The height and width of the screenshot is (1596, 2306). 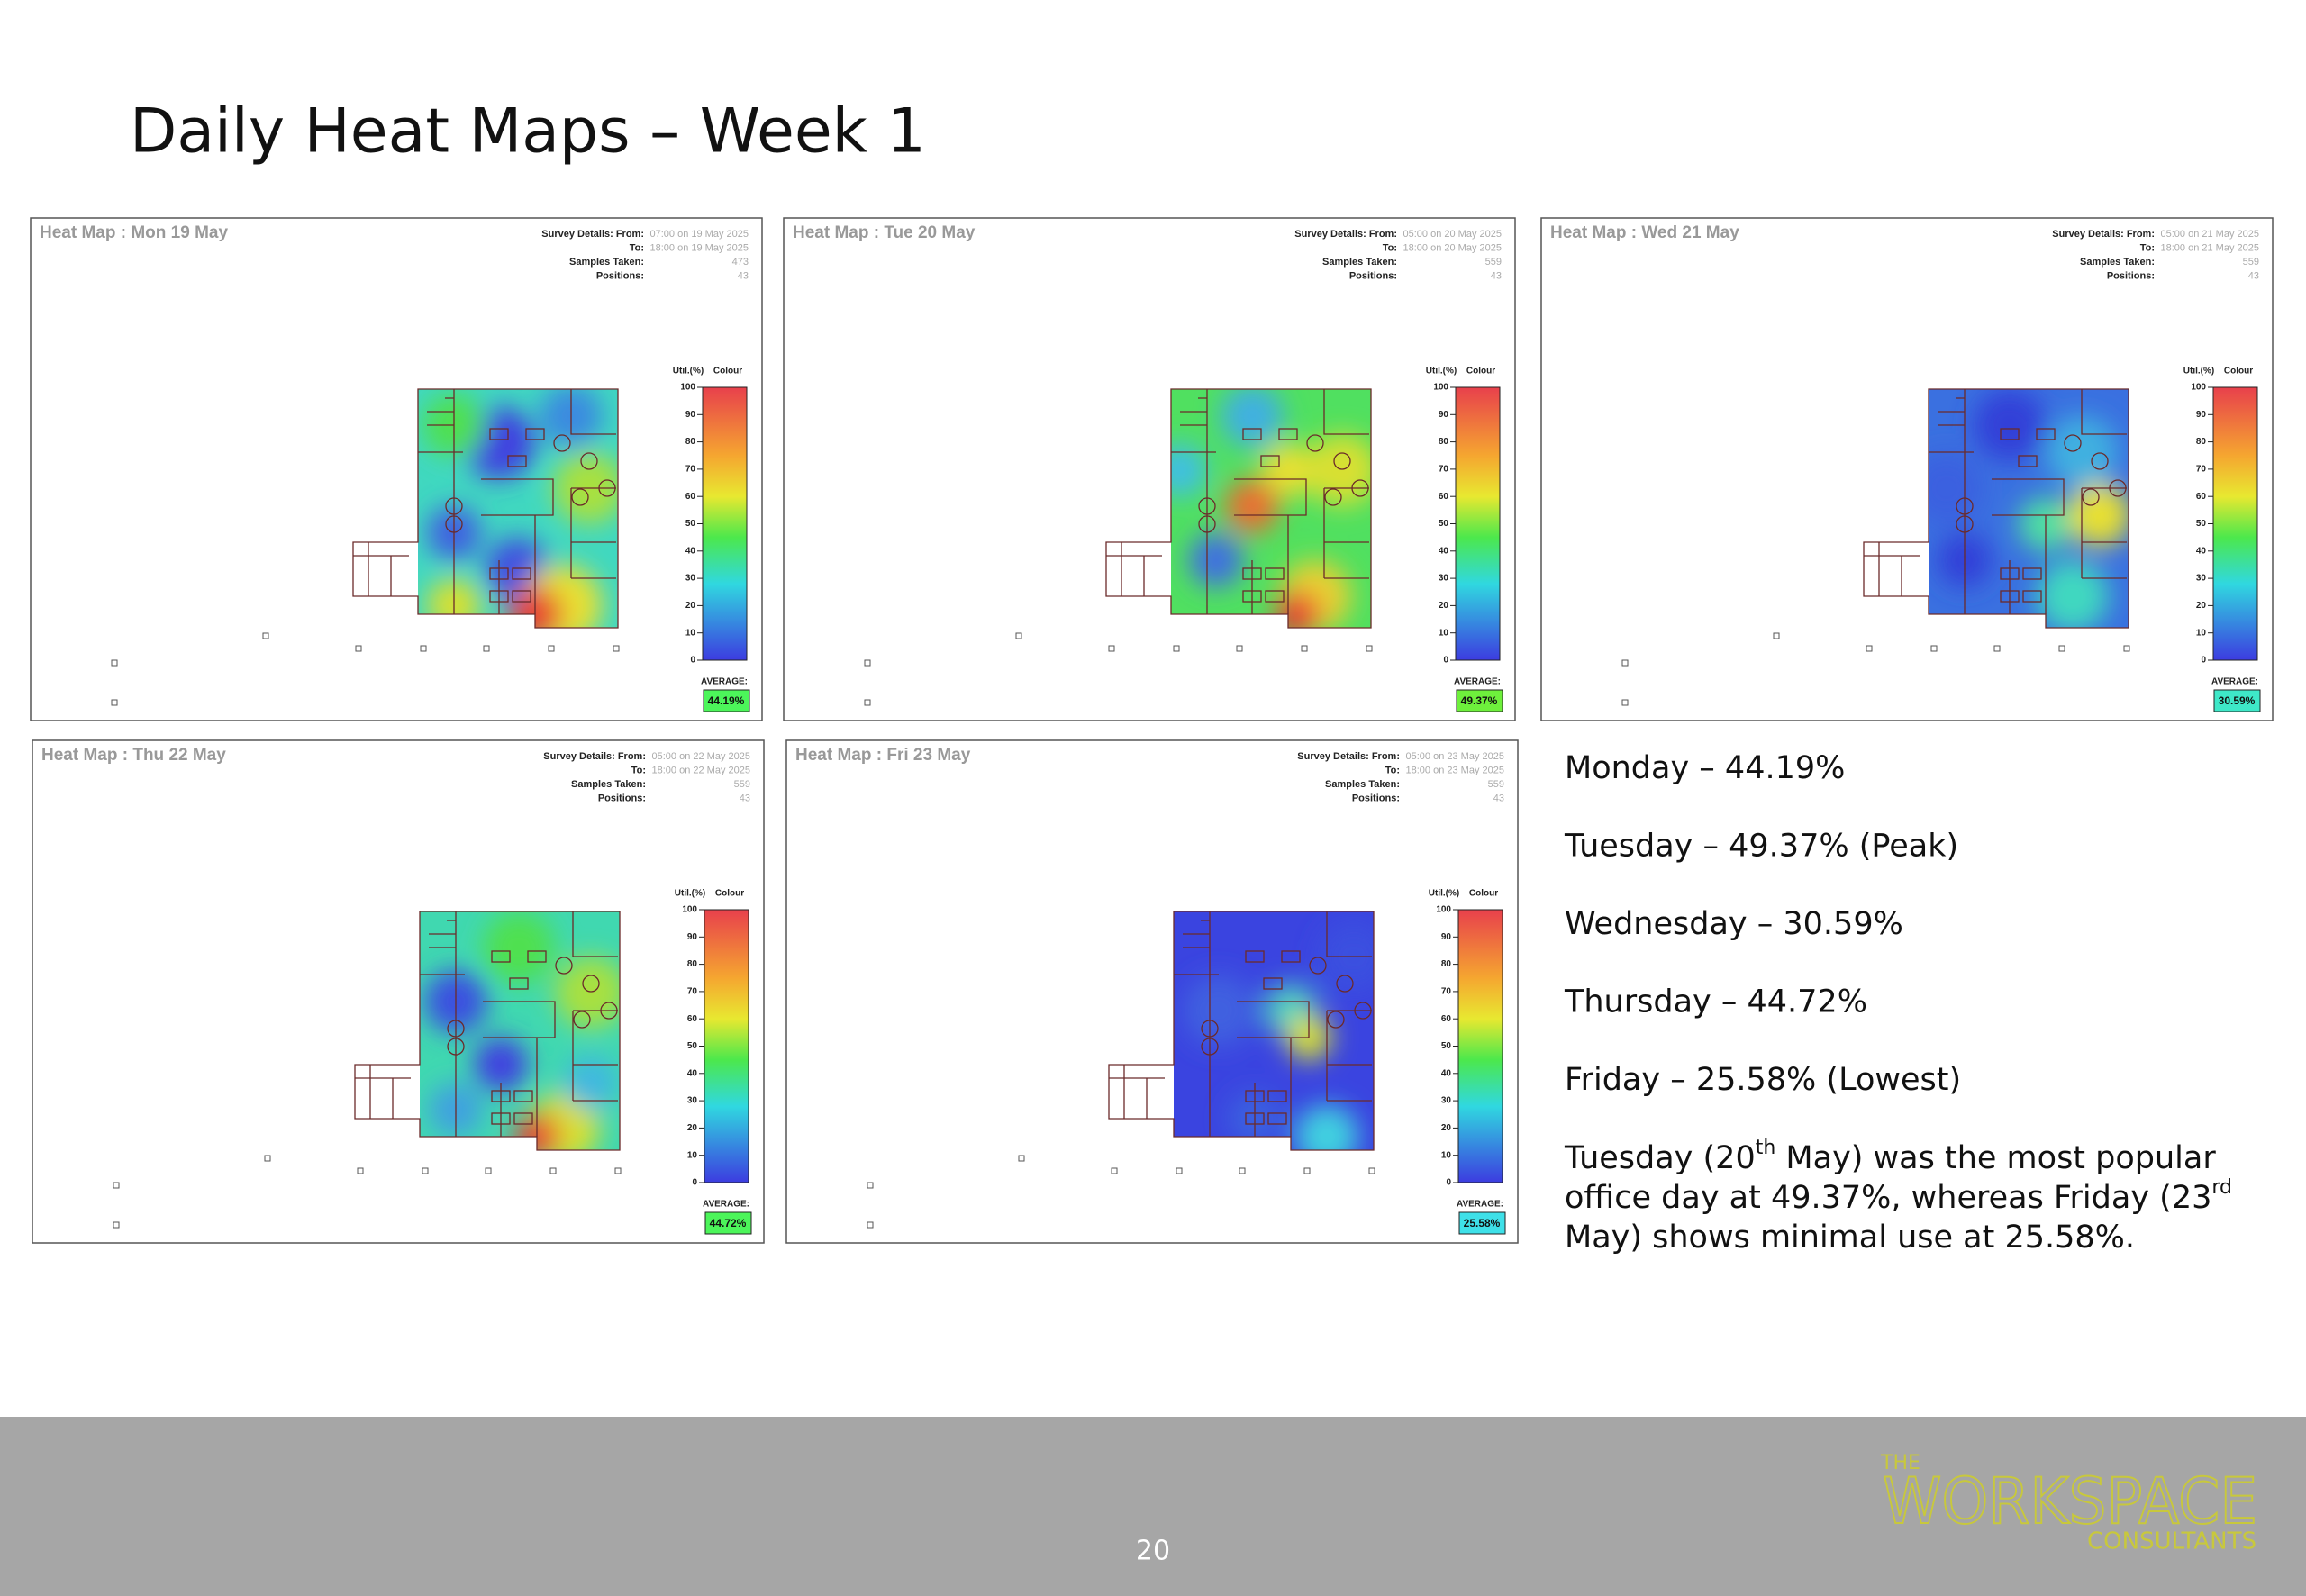 I want to click on logo-the: THE, so click(x=1900, y=1463).